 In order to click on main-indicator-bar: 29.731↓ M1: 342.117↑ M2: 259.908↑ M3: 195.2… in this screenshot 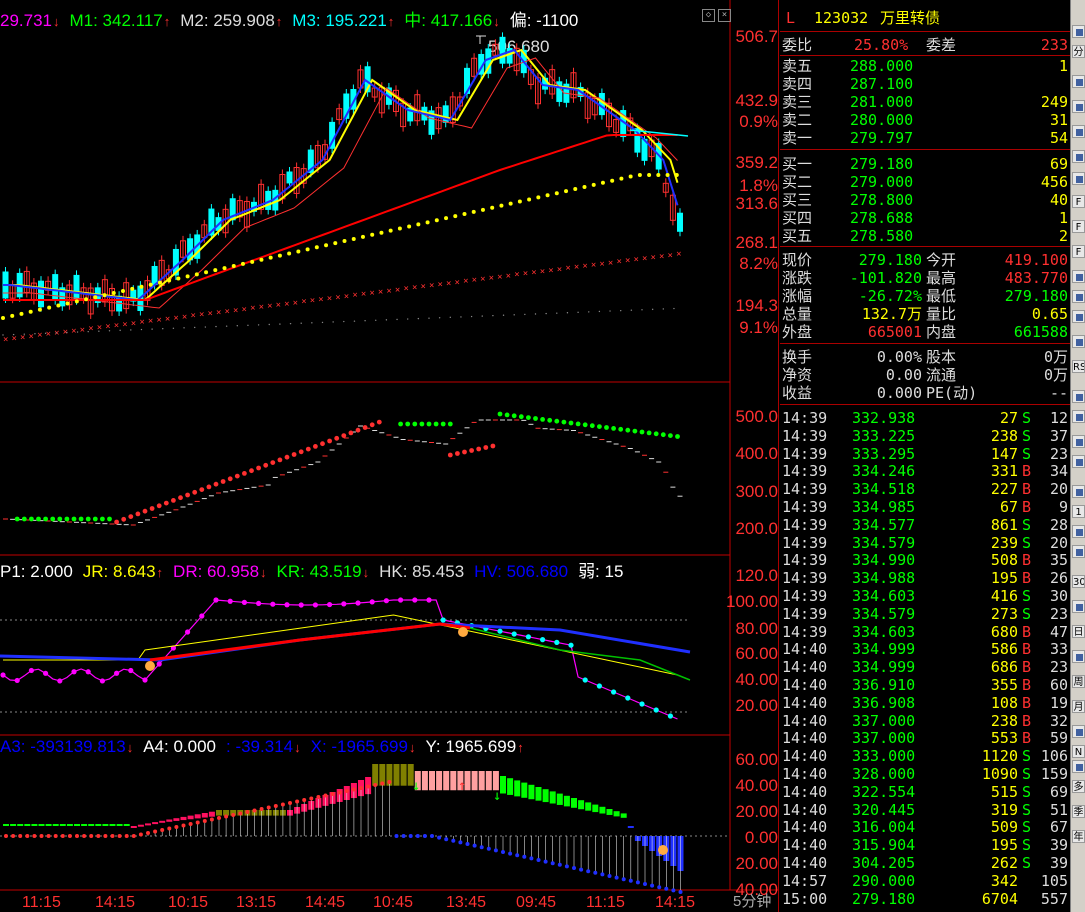, I will do `click(294, 18)`.